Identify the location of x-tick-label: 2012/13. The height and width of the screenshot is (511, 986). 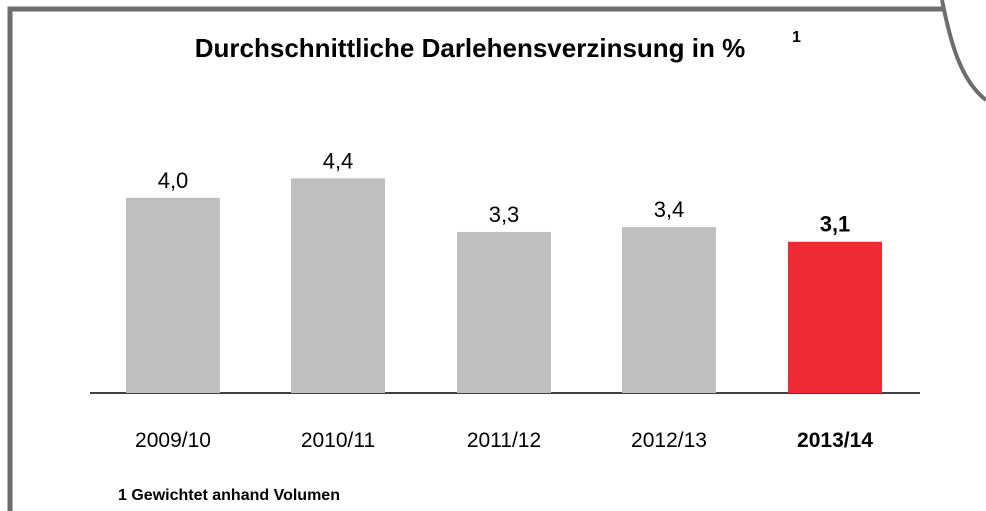
(669, 440).